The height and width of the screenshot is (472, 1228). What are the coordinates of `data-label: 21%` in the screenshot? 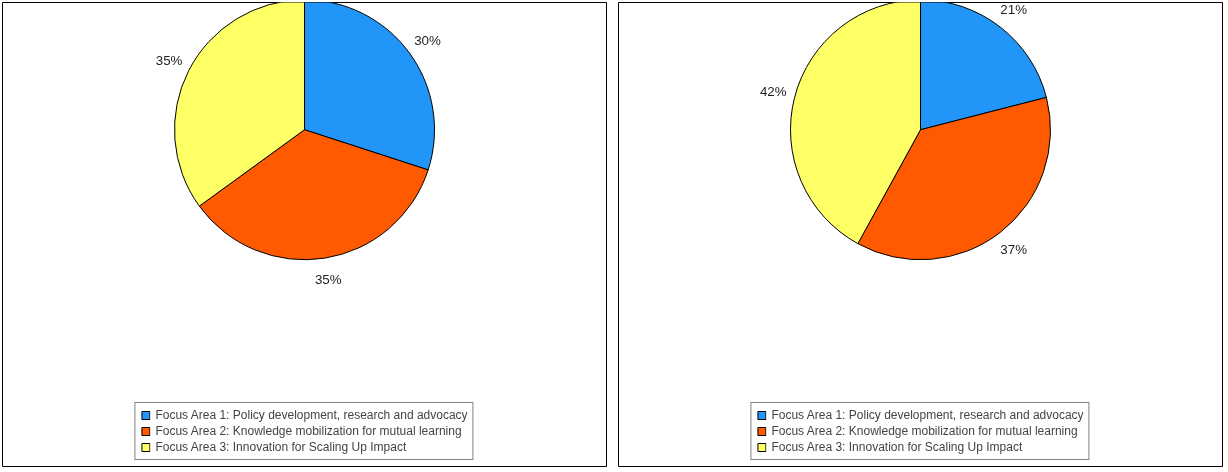 It's located at (1014, 10).